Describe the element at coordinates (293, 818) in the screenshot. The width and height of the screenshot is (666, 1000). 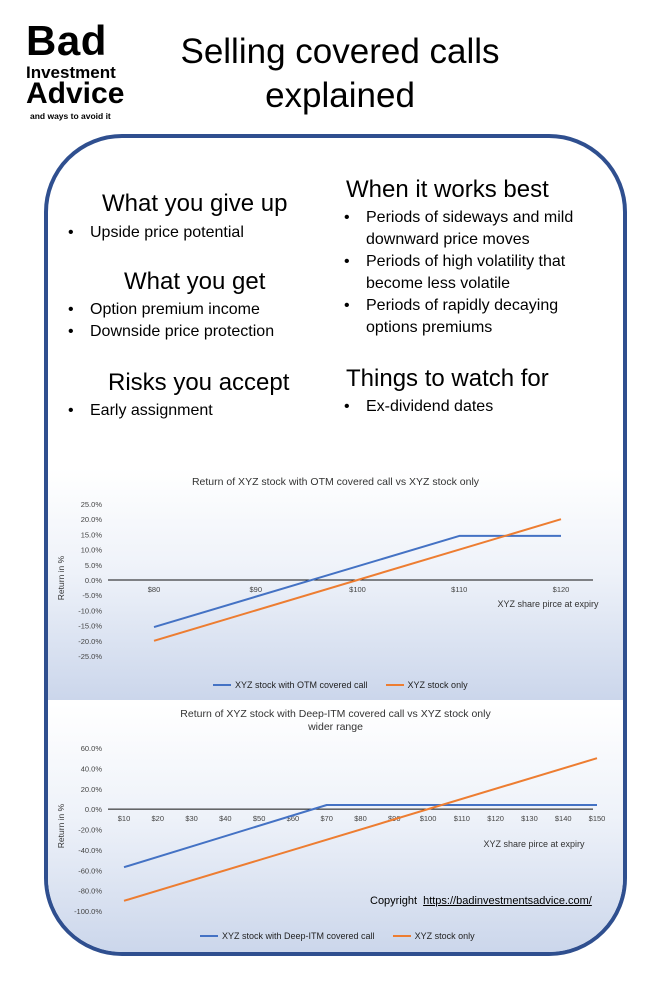
I see `x-tick-label: $60` at that location.